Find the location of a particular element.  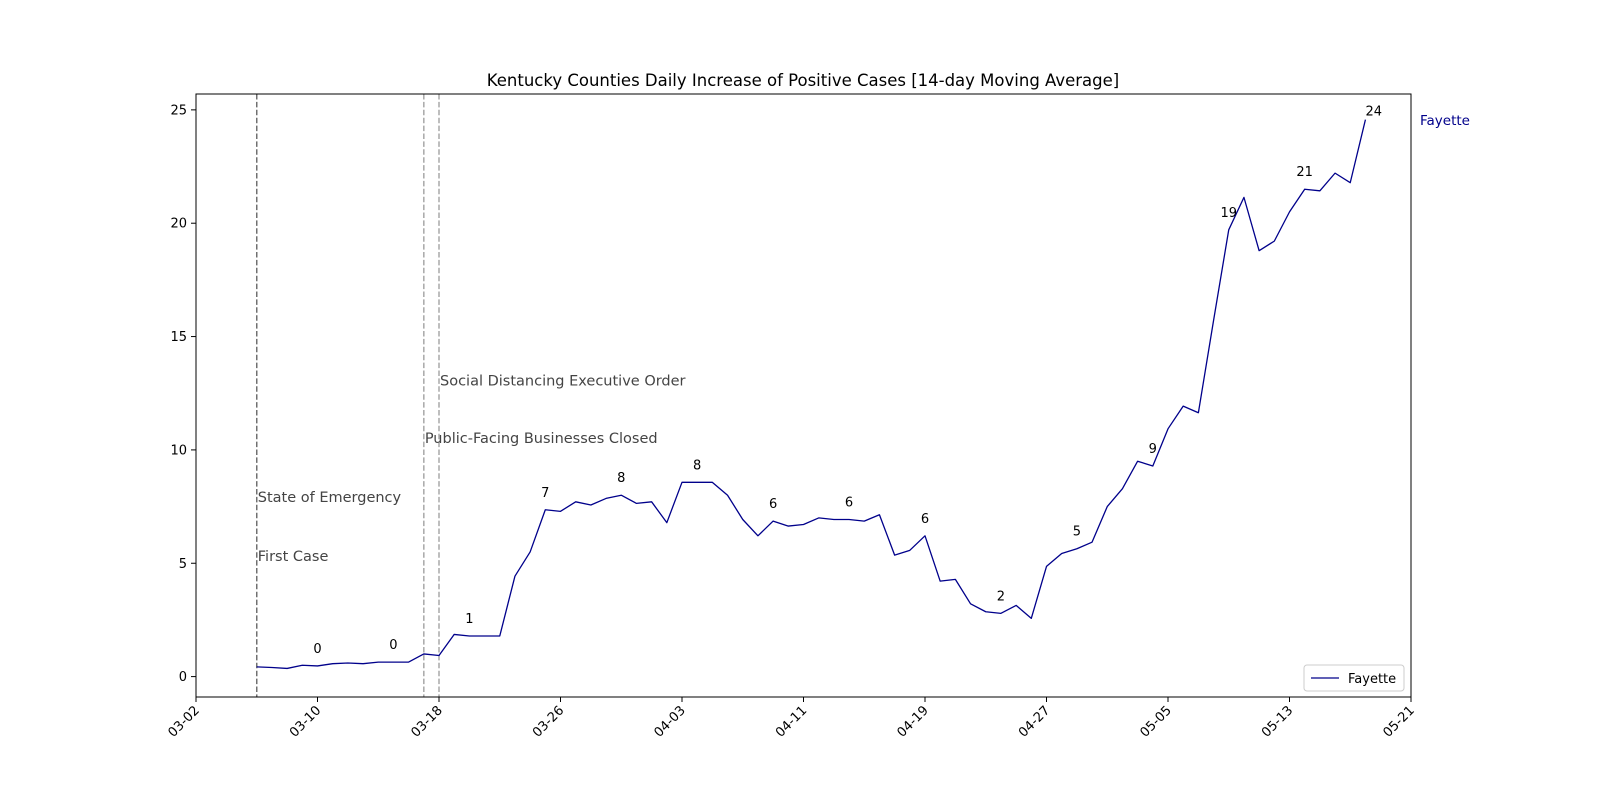

event-label: State of Emergency is located at coordinates (330, 498).